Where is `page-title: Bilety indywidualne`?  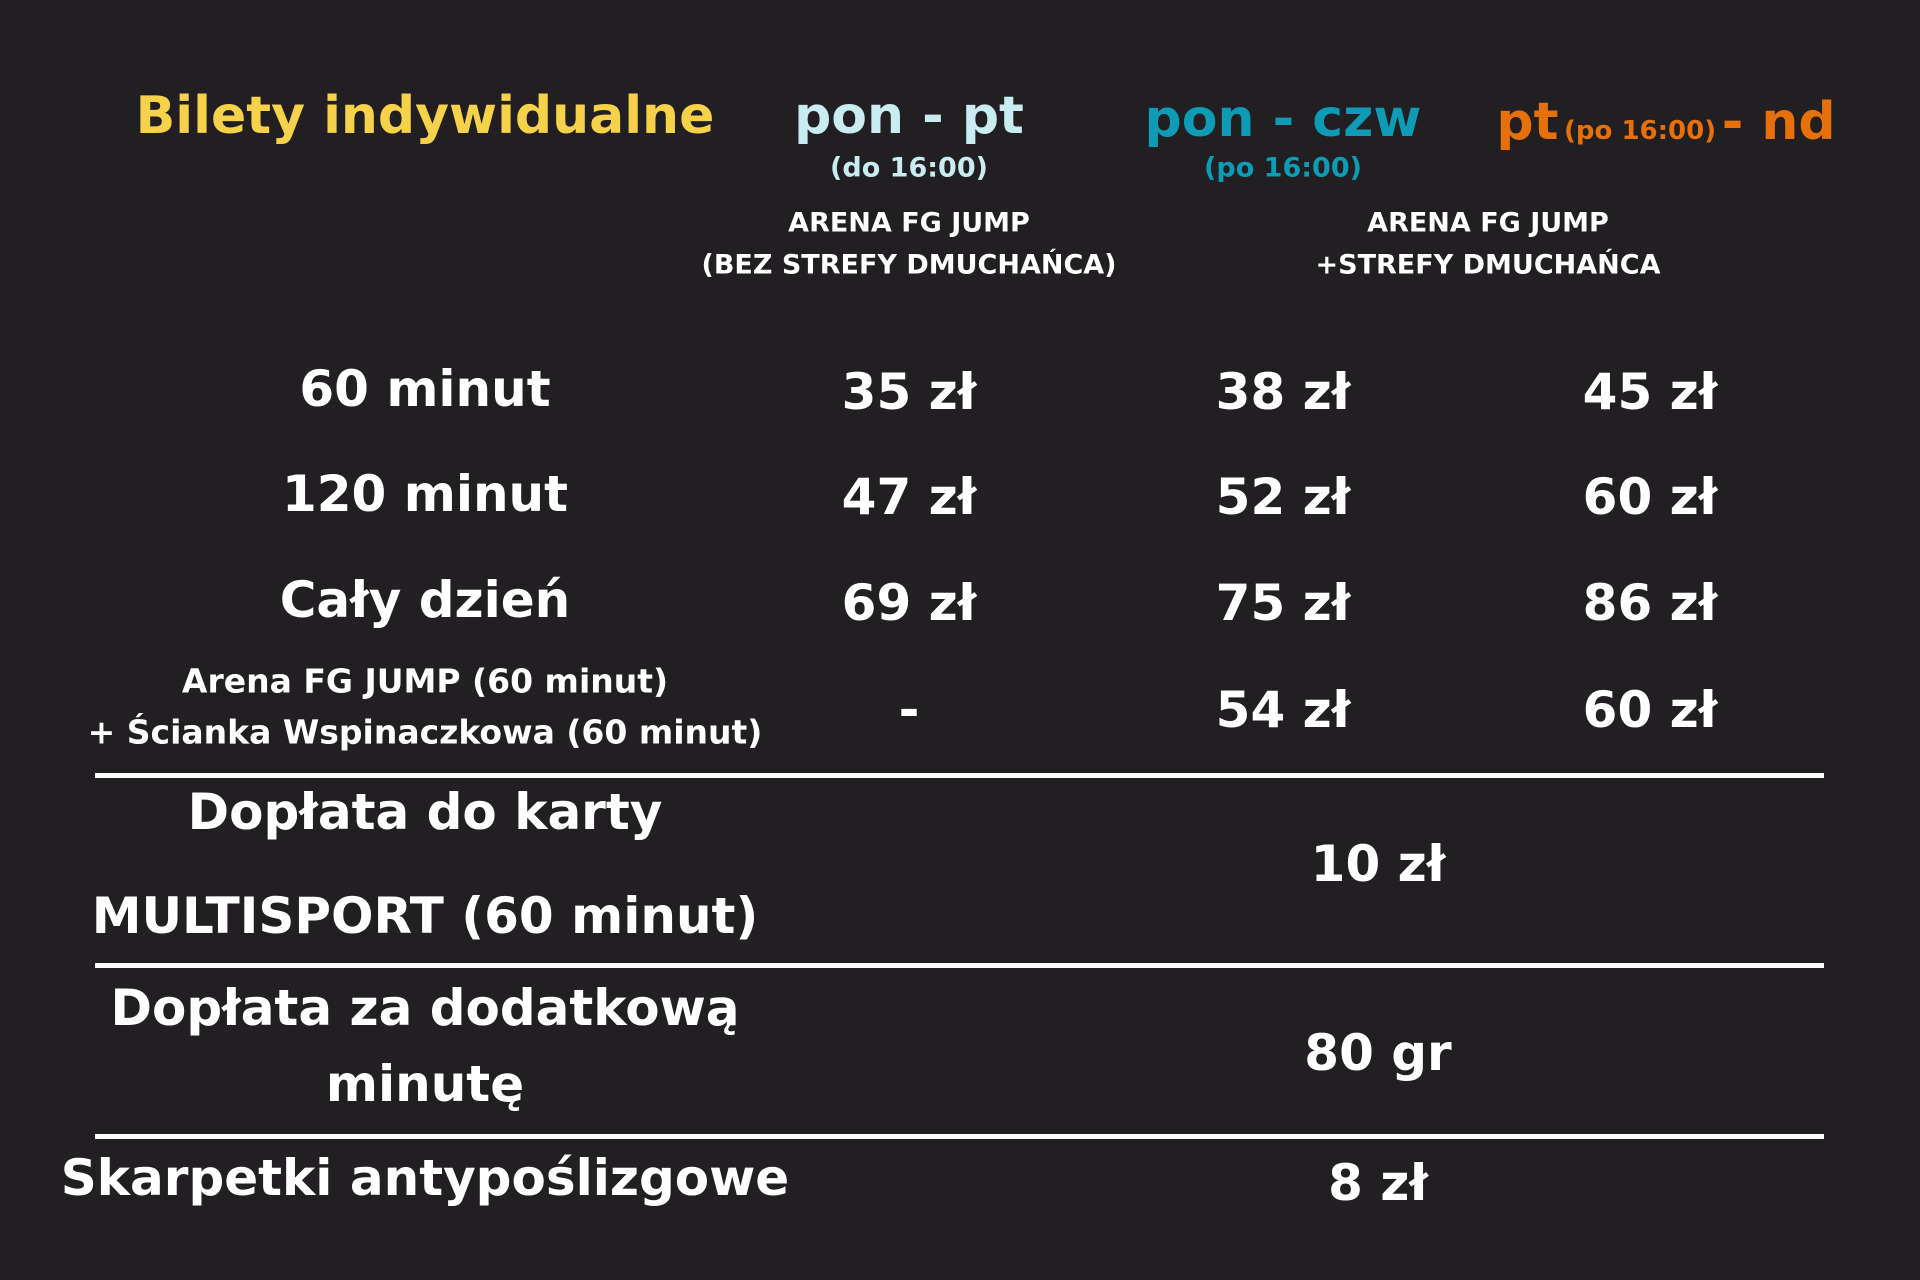
page-title: Bilety indywidualne is located at coordinates (425, 116).